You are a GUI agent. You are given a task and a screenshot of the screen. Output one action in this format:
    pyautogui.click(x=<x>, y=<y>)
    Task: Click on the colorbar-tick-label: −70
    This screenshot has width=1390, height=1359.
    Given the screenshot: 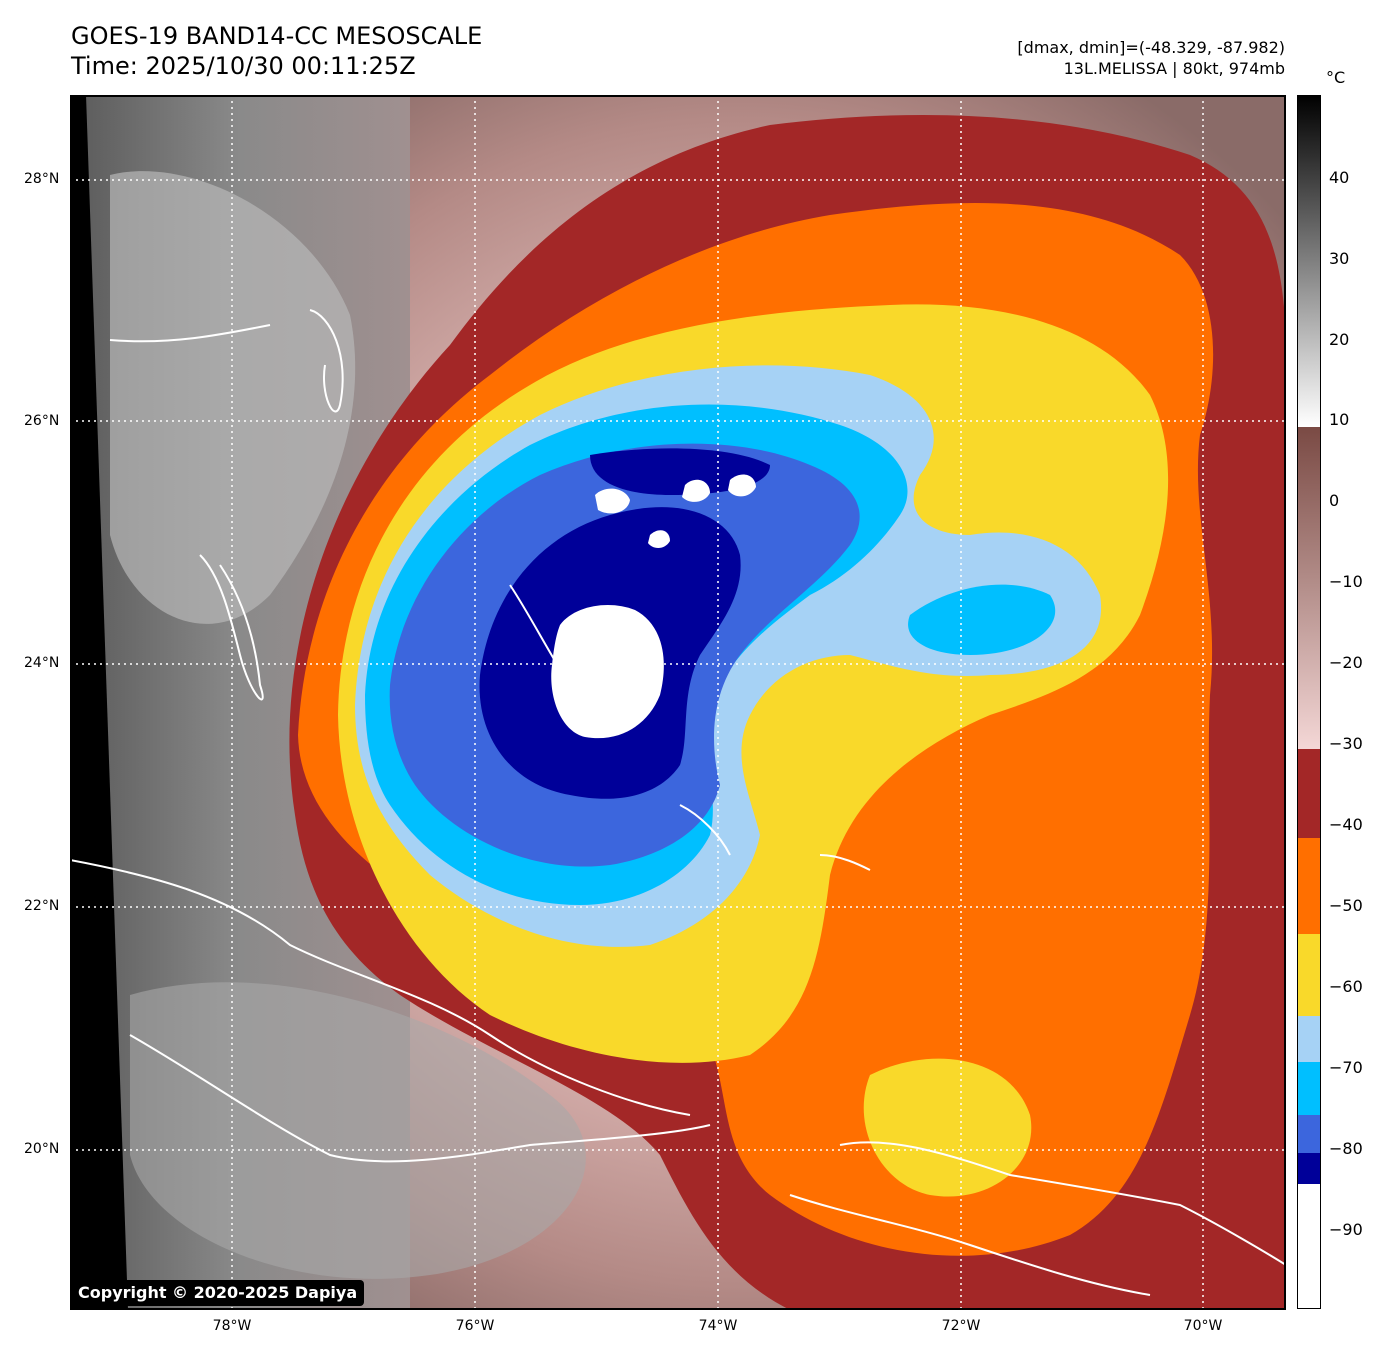 What is the action you would take?
    pyautogui.click(x=1346, y=1067)
    